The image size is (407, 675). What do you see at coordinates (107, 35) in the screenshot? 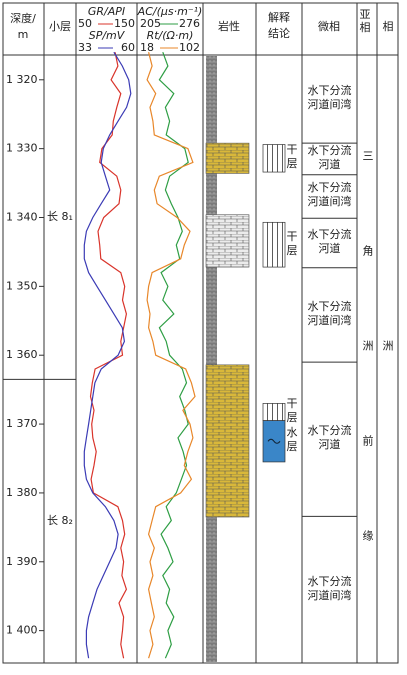
I see `curve-name: SP/mV` at bounding box center [107, 35].